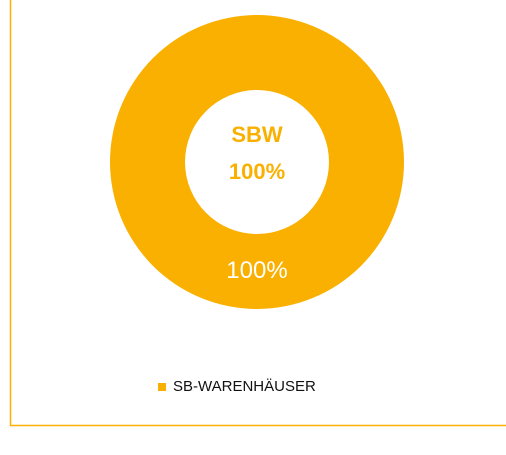  Describe the element at coordinates (244, 386) in the screenshot. I see `legend-label: SB-WARENHÄUSER` at that location.